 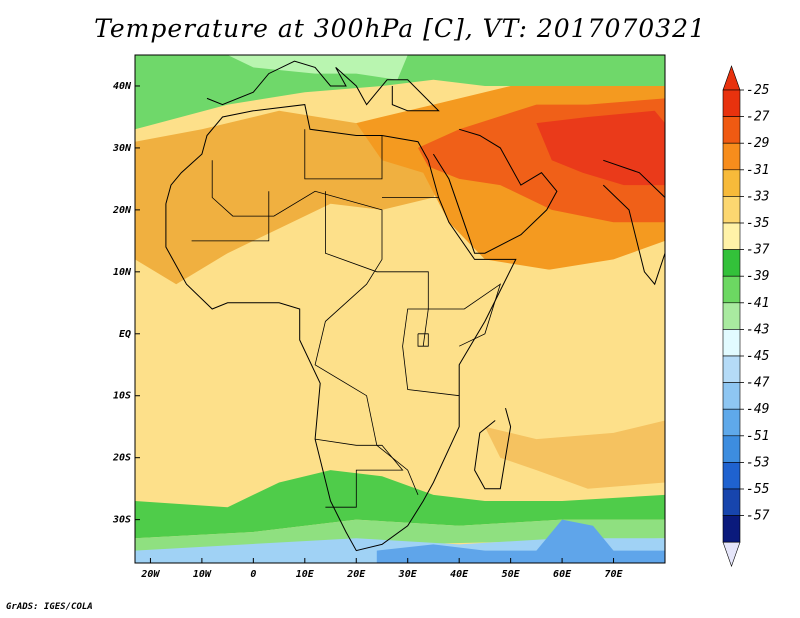 What do you see at coordinates (758, 489) in the screenshot?
I see `colorbar-label: -55` at bounding box center [758, 489].